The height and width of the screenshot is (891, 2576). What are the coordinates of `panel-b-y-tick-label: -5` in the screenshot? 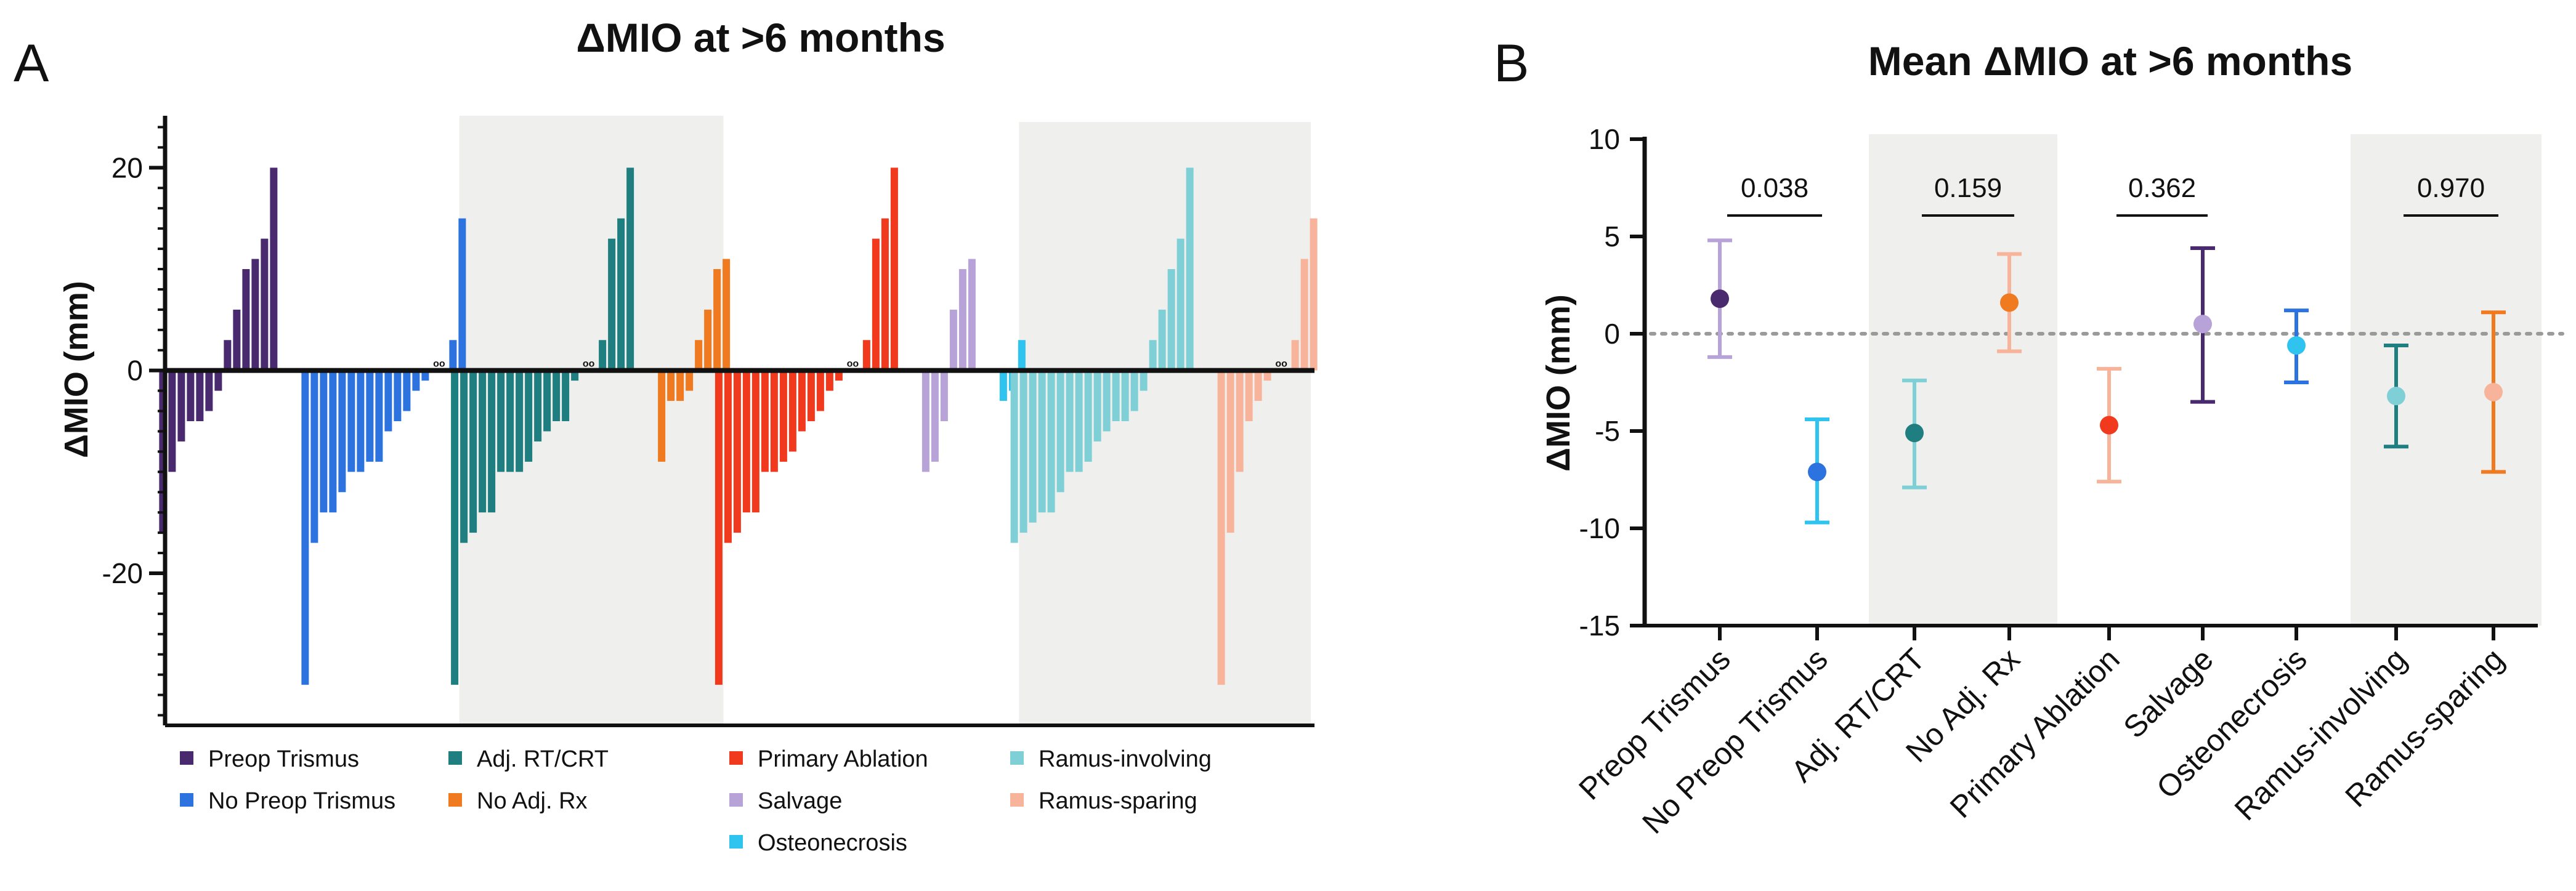 It's located at (1607, 431).